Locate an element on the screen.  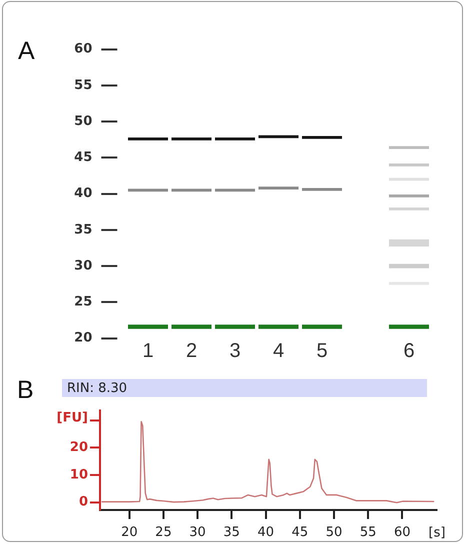
y-tick-label: 10 is located at coordinates (79, 474).